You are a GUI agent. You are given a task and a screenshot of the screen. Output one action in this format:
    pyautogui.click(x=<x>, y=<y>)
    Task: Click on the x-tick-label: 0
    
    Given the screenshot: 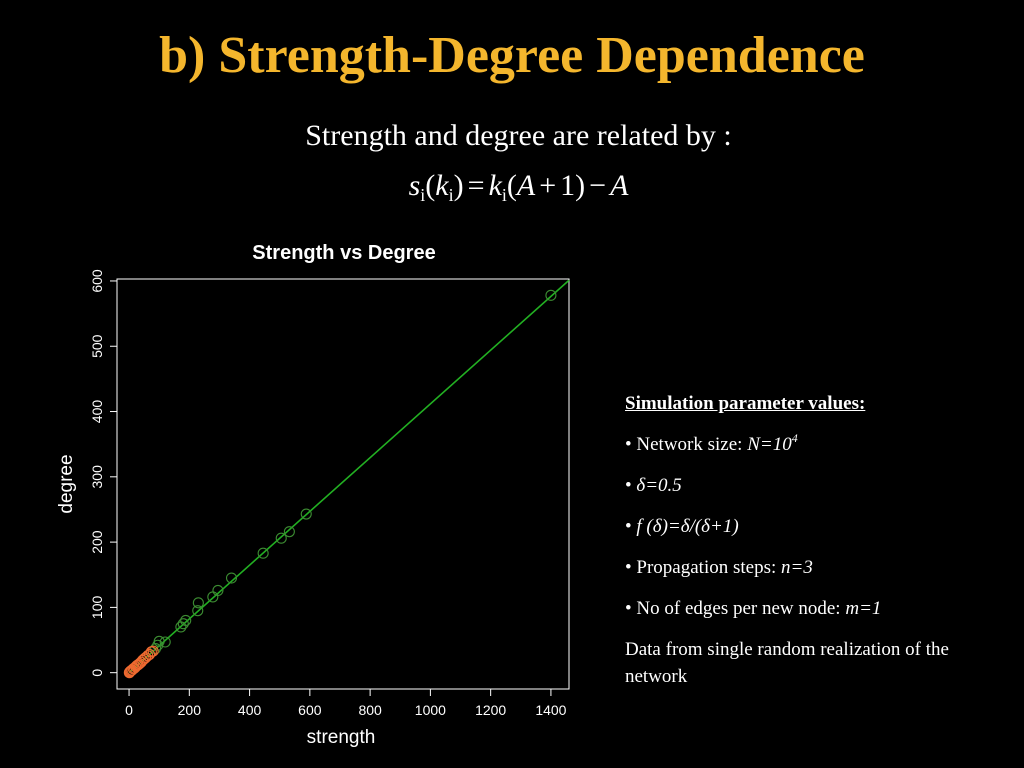 What is the action you would take?
    pyautogui.click(x=129, y=710)
    